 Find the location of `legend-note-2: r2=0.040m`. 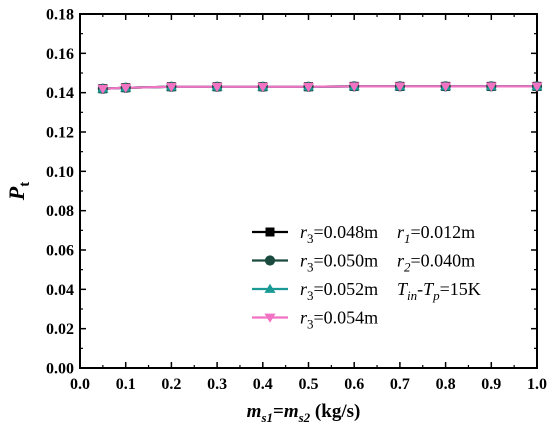

legend-note-2: r2=0.040m is located at coordinates (436, 263).